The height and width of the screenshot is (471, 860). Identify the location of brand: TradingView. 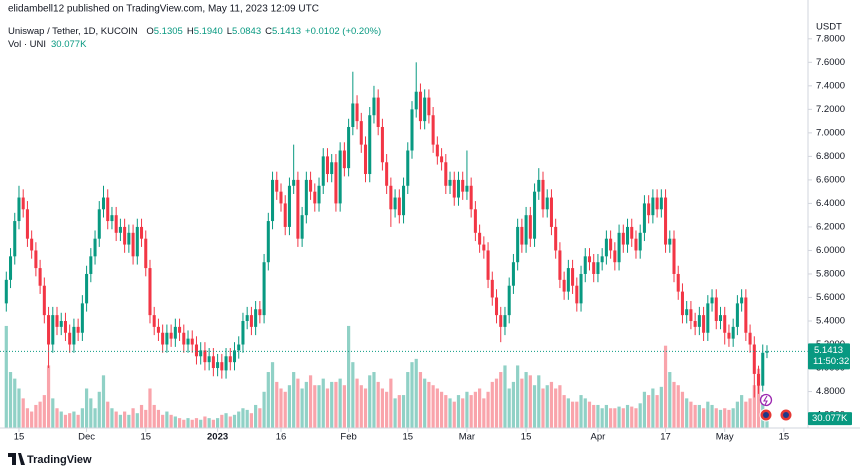
(59, 460).